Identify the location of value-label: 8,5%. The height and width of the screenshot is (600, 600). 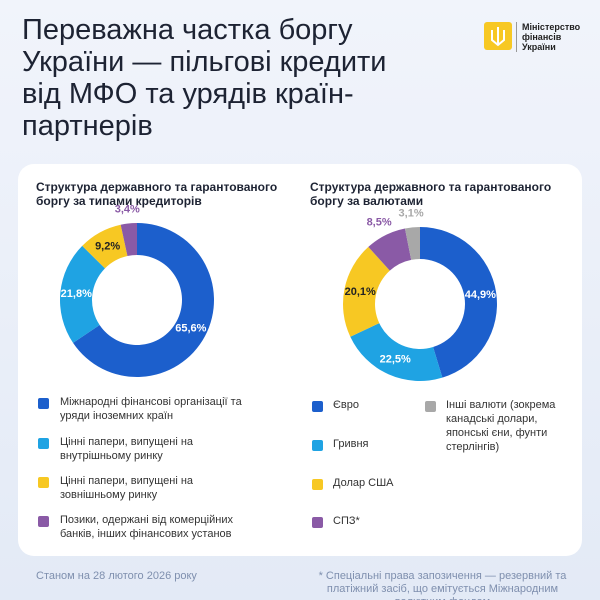
(379, 223).